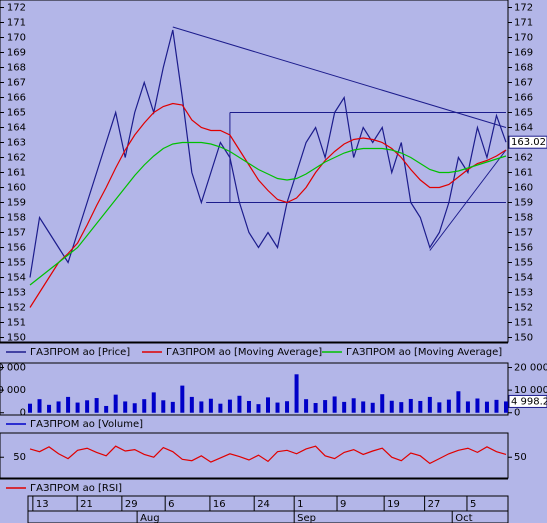 The image size is (547, 523). What do you see at coordinates (13, 368) in the screenshot?
I see `y-tick-label-left: 20 000` at bounding box center [13, 368].